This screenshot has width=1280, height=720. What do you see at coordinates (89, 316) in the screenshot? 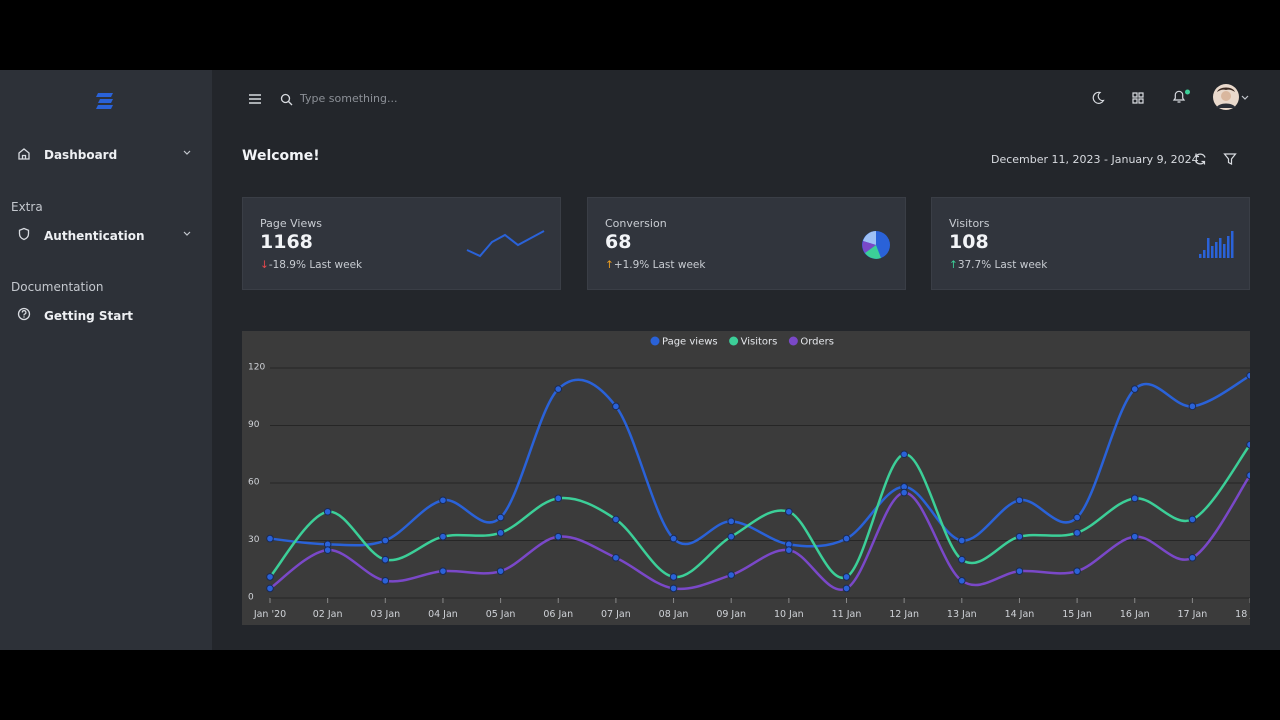
I see `nav-item: Getting Start` at bounding box center [89, 316].